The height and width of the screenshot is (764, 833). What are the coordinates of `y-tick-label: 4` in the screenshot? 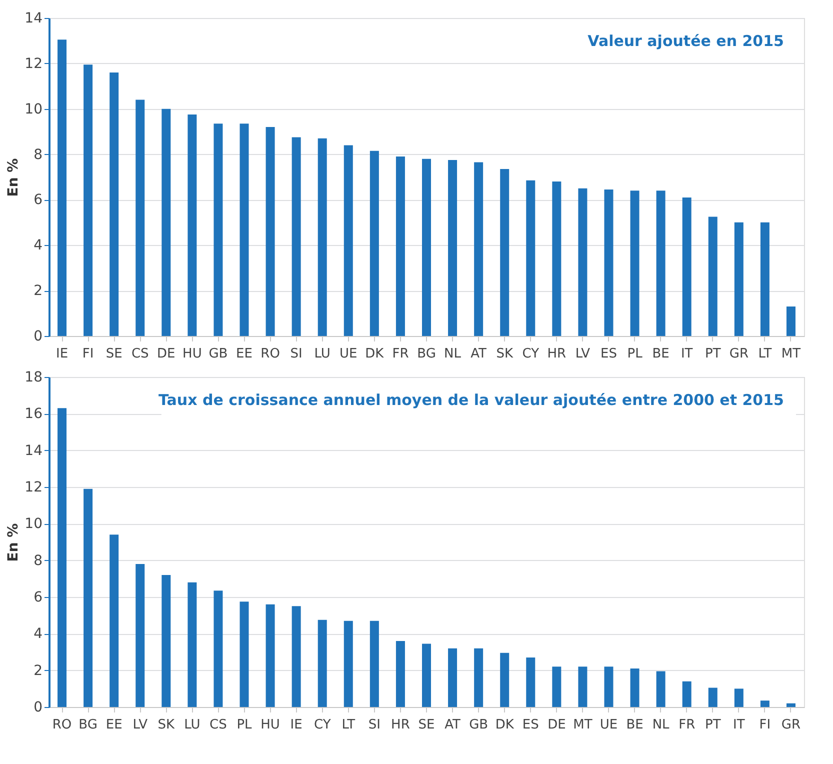 It's located at (38, 246).